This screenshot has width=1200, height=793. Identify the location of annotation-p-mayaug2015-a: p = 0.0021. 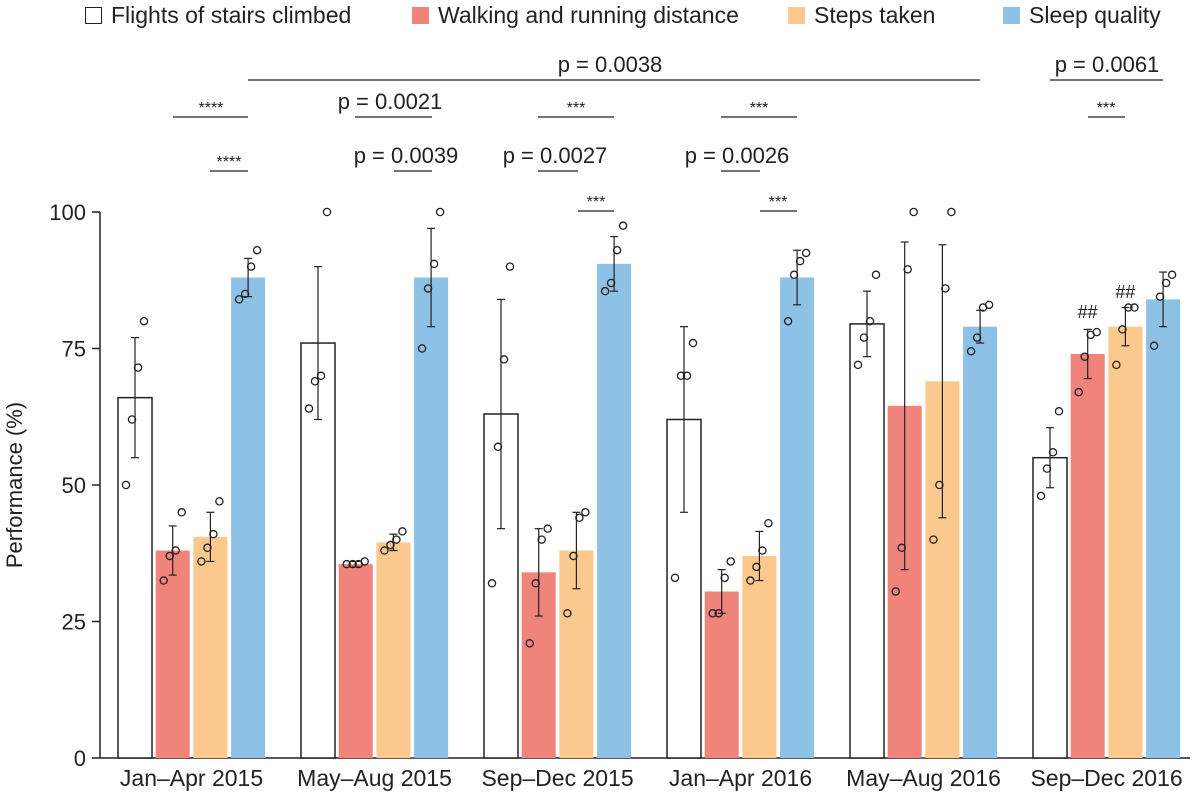
(390, 101).